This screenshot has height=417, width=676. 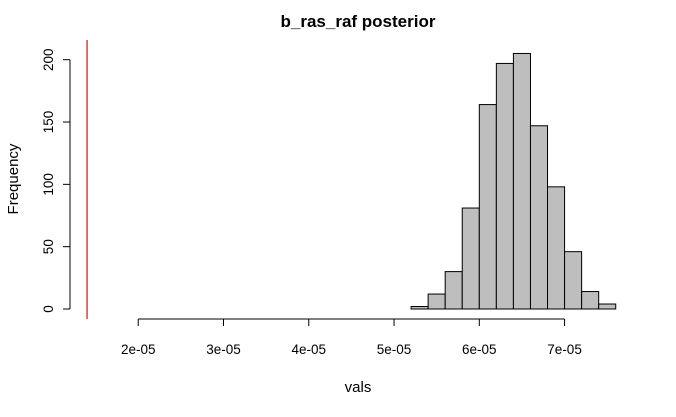 I want to click on x-tick-label: 4e-05, so click(x=308, y=349).